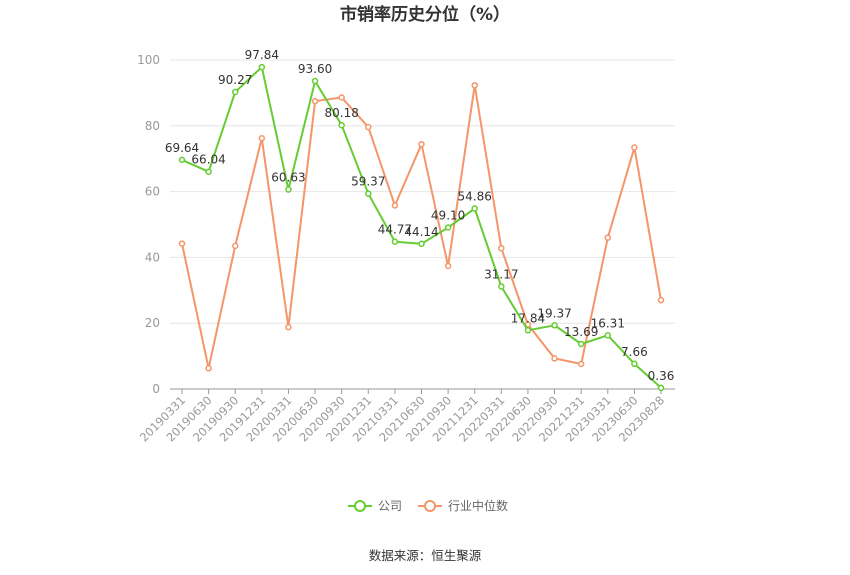  Describe the element at coordinates (156, 389) in the screenshot. I see `y-tick-label: 0` at that location.